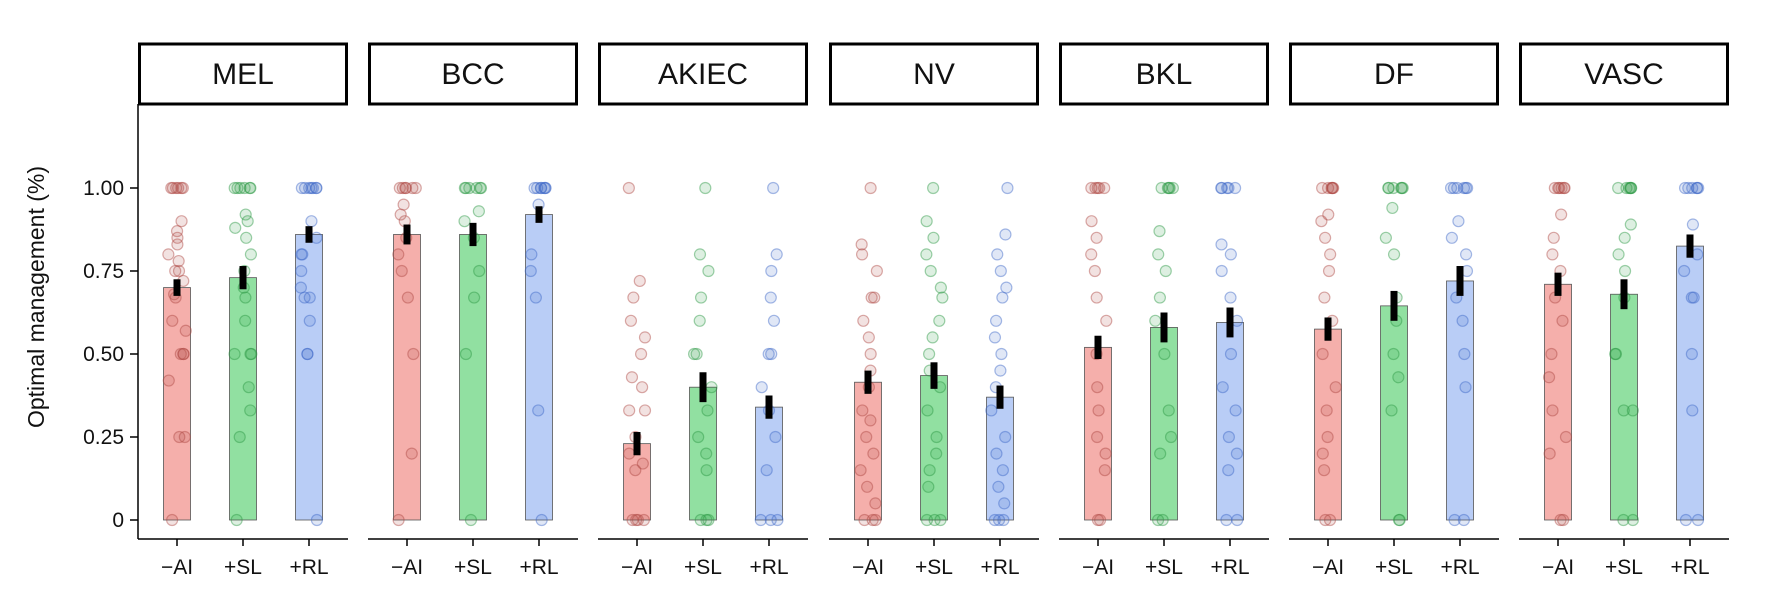 This screenshot has width=1778, height=589. I want to click on facet-title: NV, so click(934, 74).